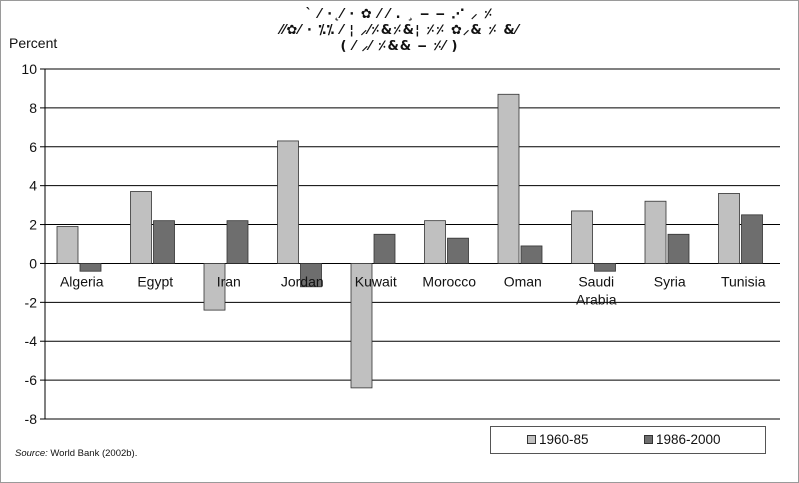 The width and height of the screenshot is (799, 483). What do you see at coordinates (376, 281) in the screenshot?
I see `x-tick-label: Kuwait` at bounding box center [376, 281].